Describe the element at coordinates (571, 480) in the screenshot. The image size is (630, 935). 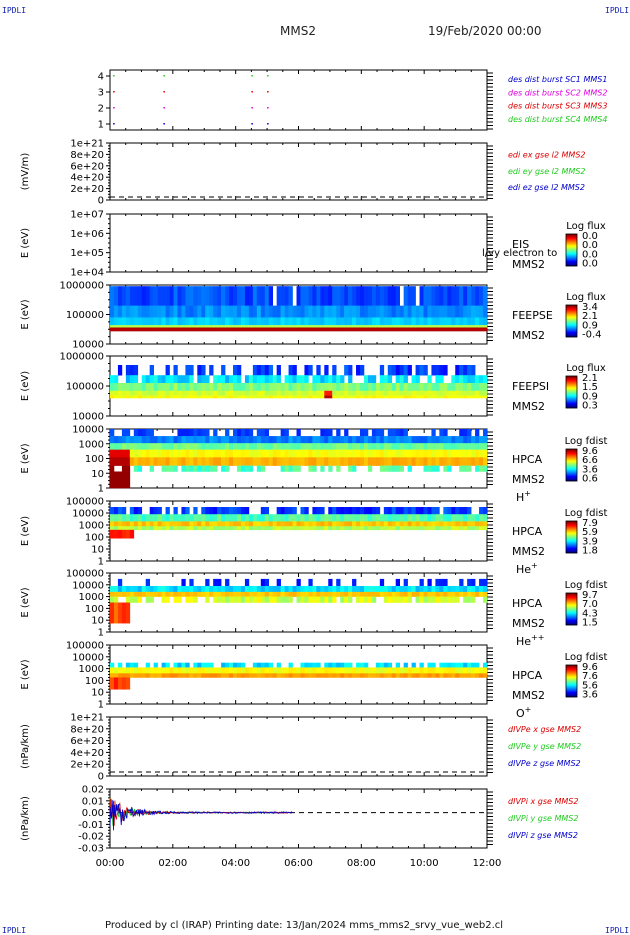
I see `hpca-h-colorbar-cell` at that location.